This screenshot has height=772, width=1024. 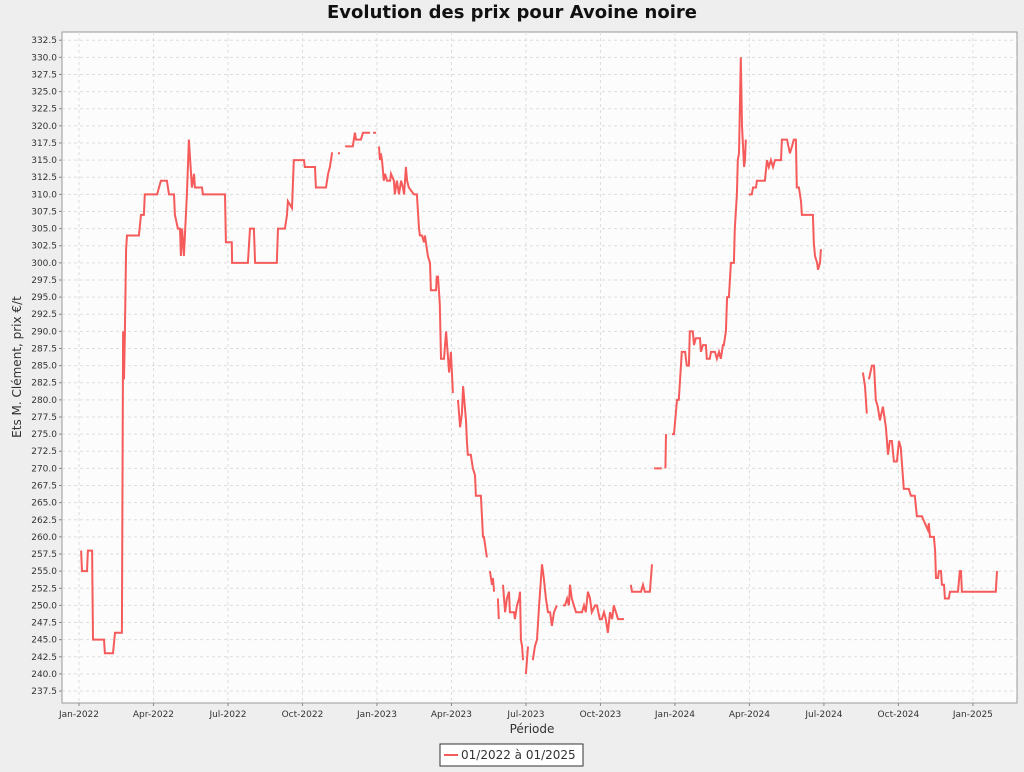 What do you see at coordinates (44, 41) in the screenshot?
I see `y-tick-label: 332.5` at bounding box center [44, 41].